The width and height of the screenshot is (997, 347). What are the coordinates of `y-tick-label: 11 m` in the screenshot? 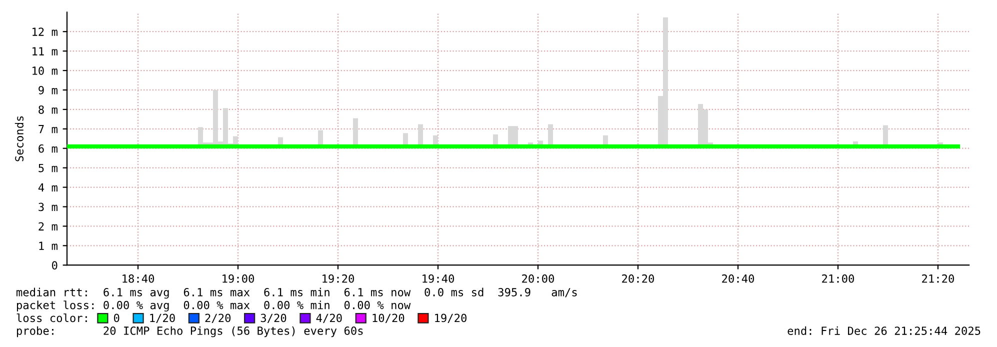 It's located at (45, 51).